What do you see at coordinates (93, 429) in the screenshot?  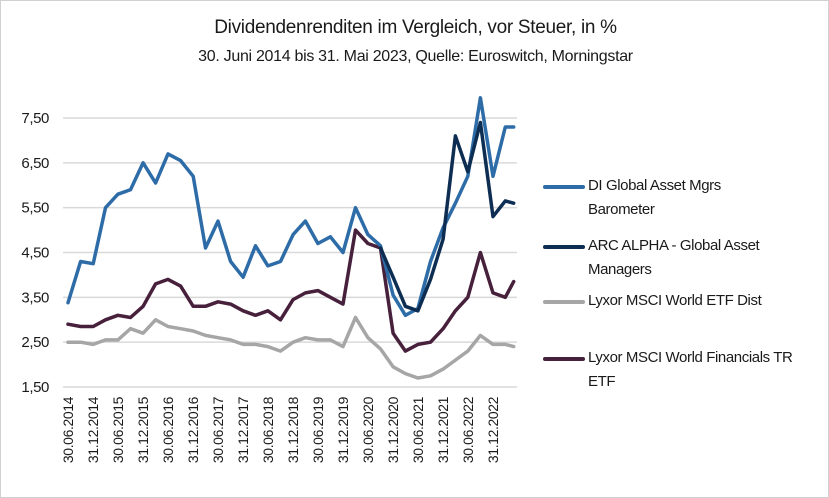 I see `x-tick-label: 31.12.2014` at bounding box center [93, 429].